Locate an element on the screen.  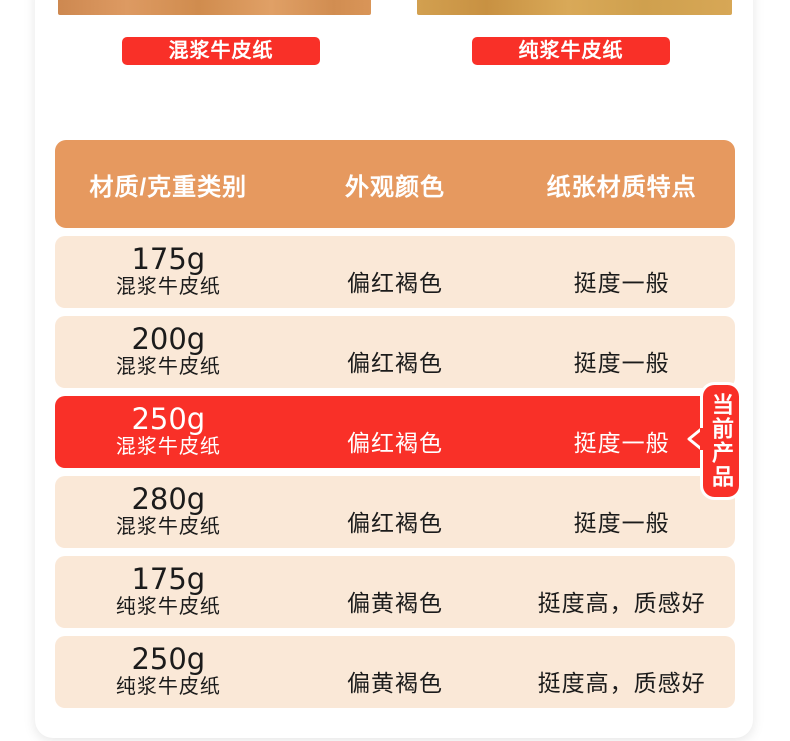
table-row: 175g 混浆牛皮纸 偏红褐色 挺度一般 is located at coordinates (395, 272).